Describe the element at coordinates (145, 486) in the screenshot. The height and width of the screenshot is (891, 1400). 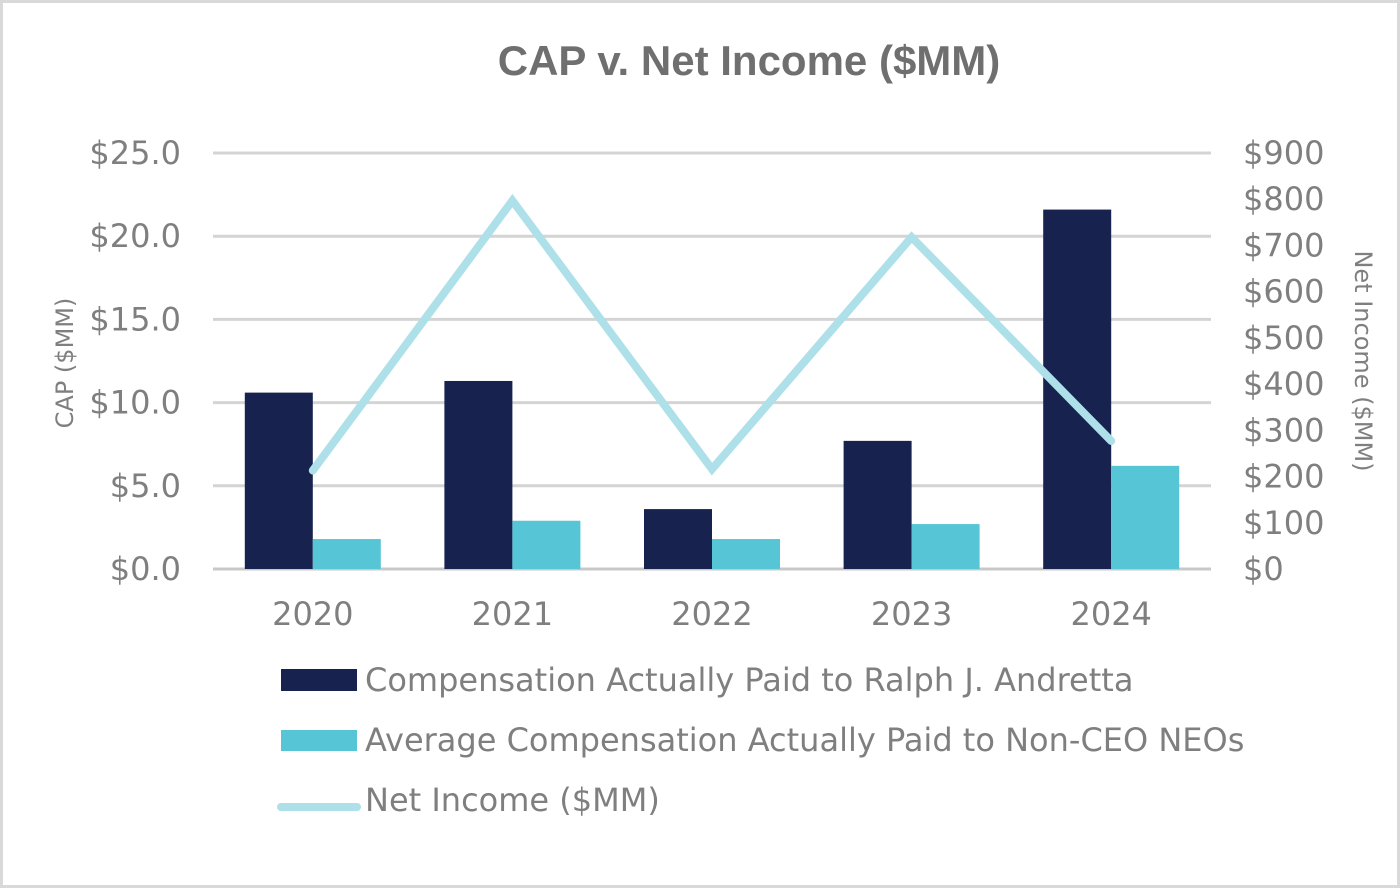
I see `left-tick-label: $5.0` at that location.